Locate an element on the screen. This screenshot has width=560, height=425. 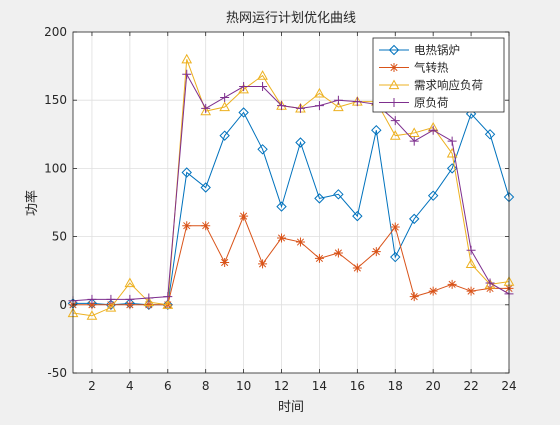
legend-label: 原负荷 is located at coordinates (431, 103).